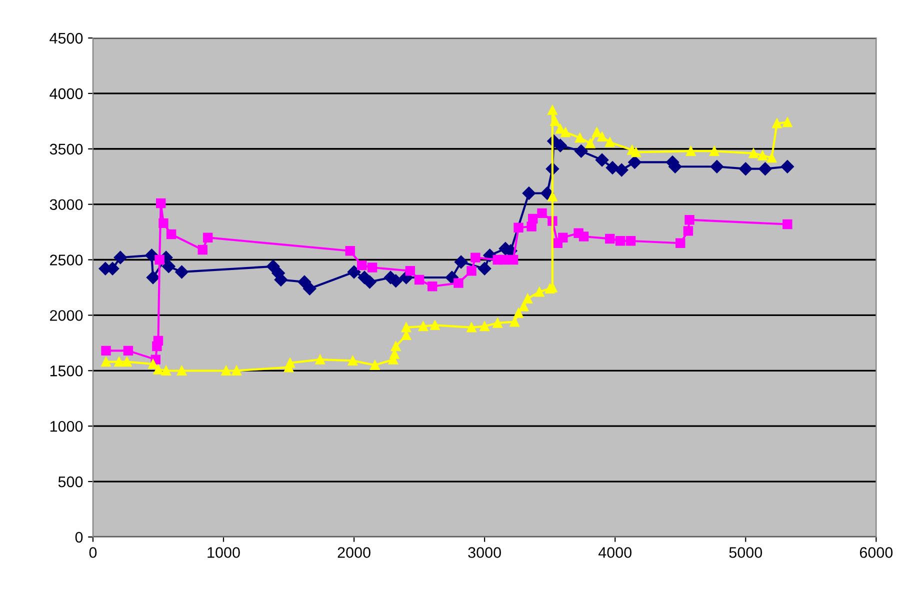 The image size is (907, 591). I want to click on y-tick-label: 0, so click(79, 537).